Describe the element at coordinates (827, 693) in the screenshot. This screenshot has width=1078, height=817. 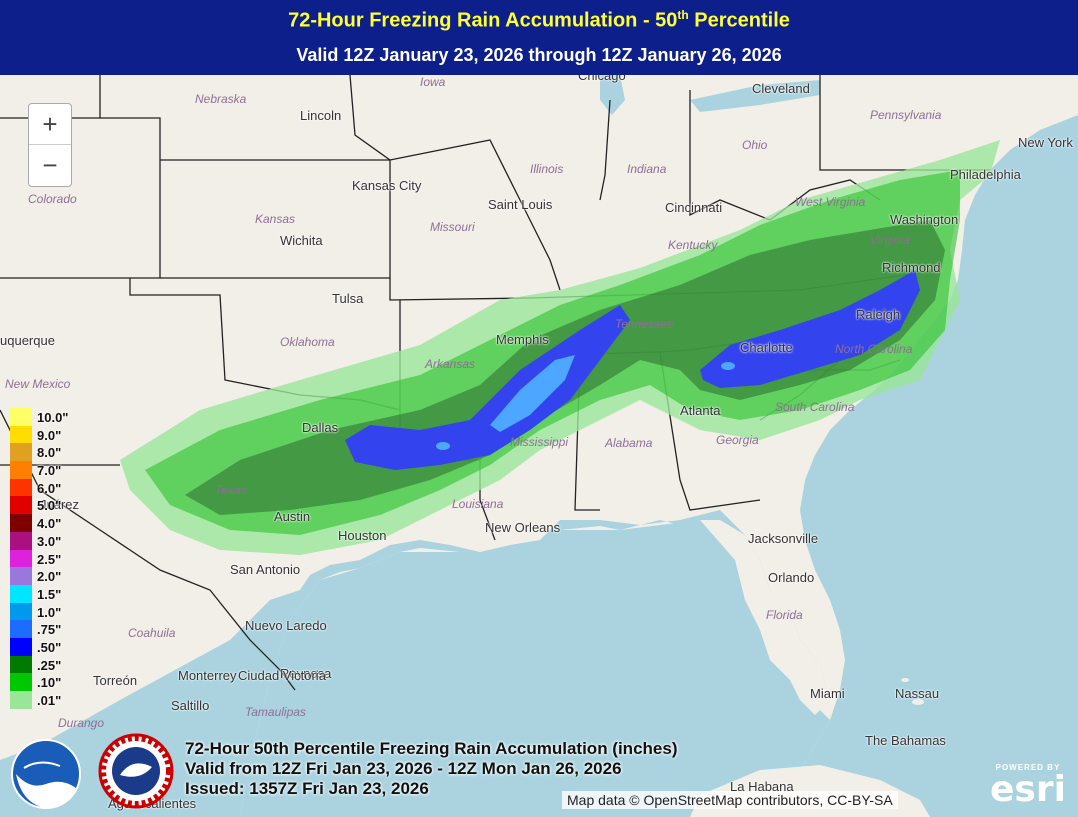
I see `city-label: Miami` at that location.